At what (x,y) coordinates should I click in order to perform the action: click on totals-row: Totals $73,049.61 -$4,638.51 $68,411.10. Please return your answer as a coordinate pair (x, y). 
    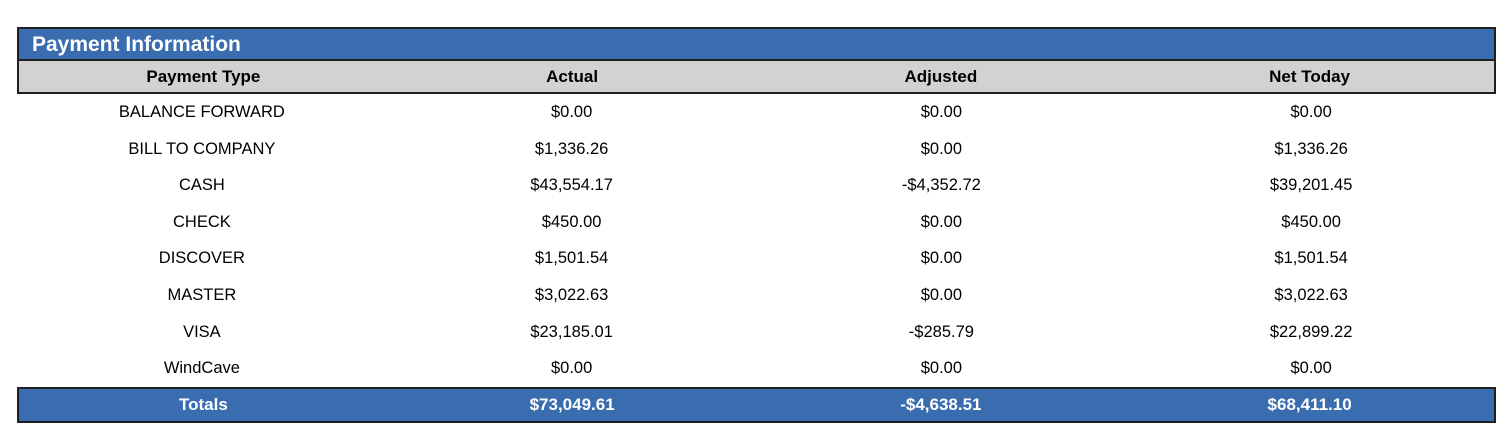
    Looking at the image, I should click on (756, 404).